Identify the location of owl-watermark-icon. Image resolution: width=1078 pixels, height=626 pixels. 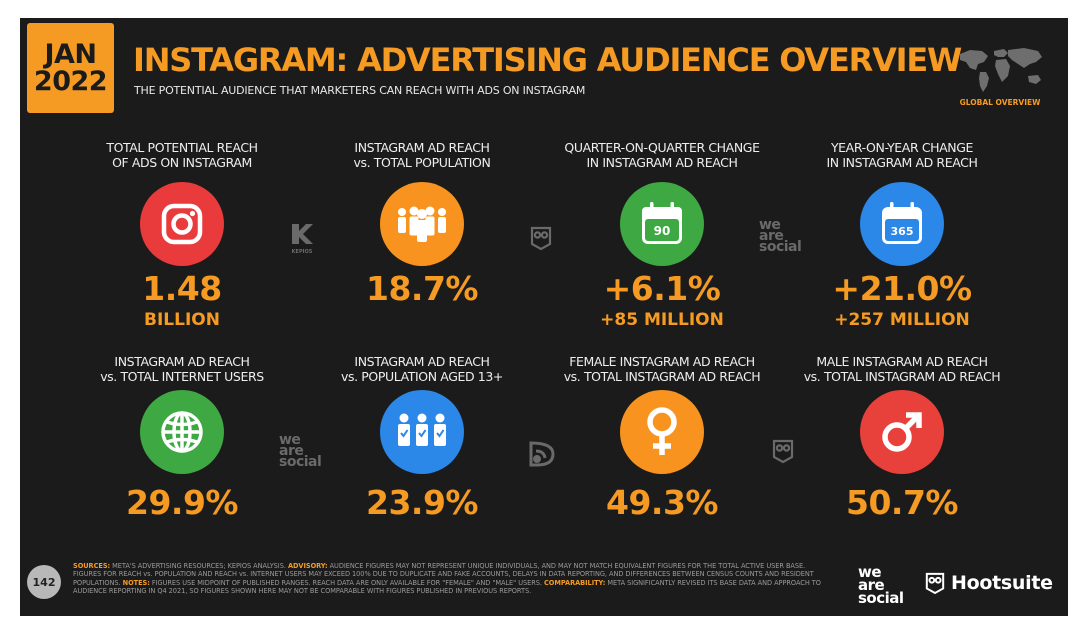
(541, 240).